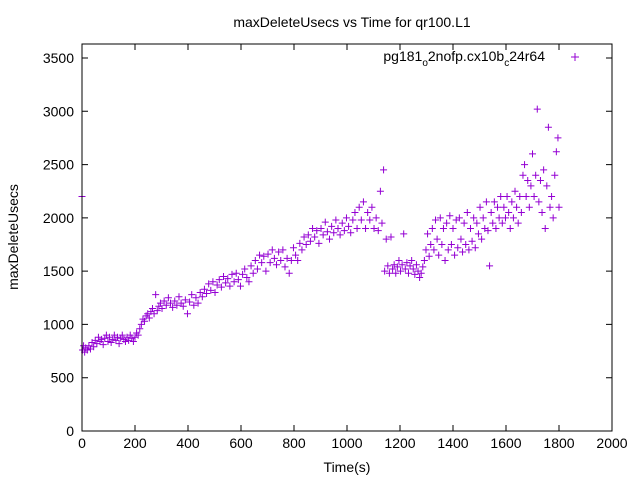 Image resolution: width=640 pixels, height=480 pixels. Describe the element at coordinates (399, 443) in the screenshot. I see `x-tick-label: 1200` at that location.